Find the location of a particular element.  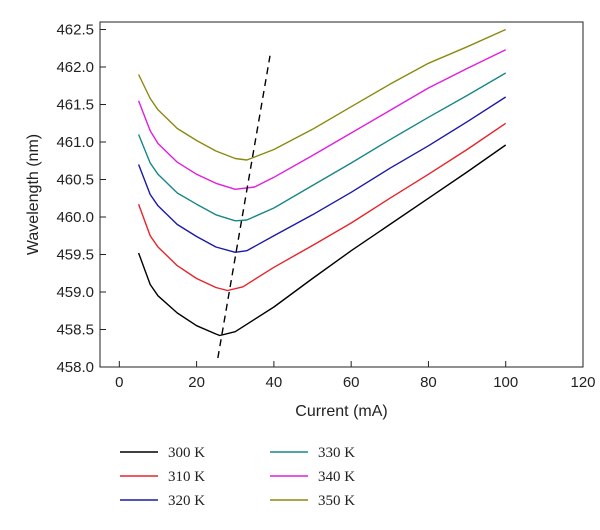

y-tick-label: 462.5 is located at coordinates (75, 30).